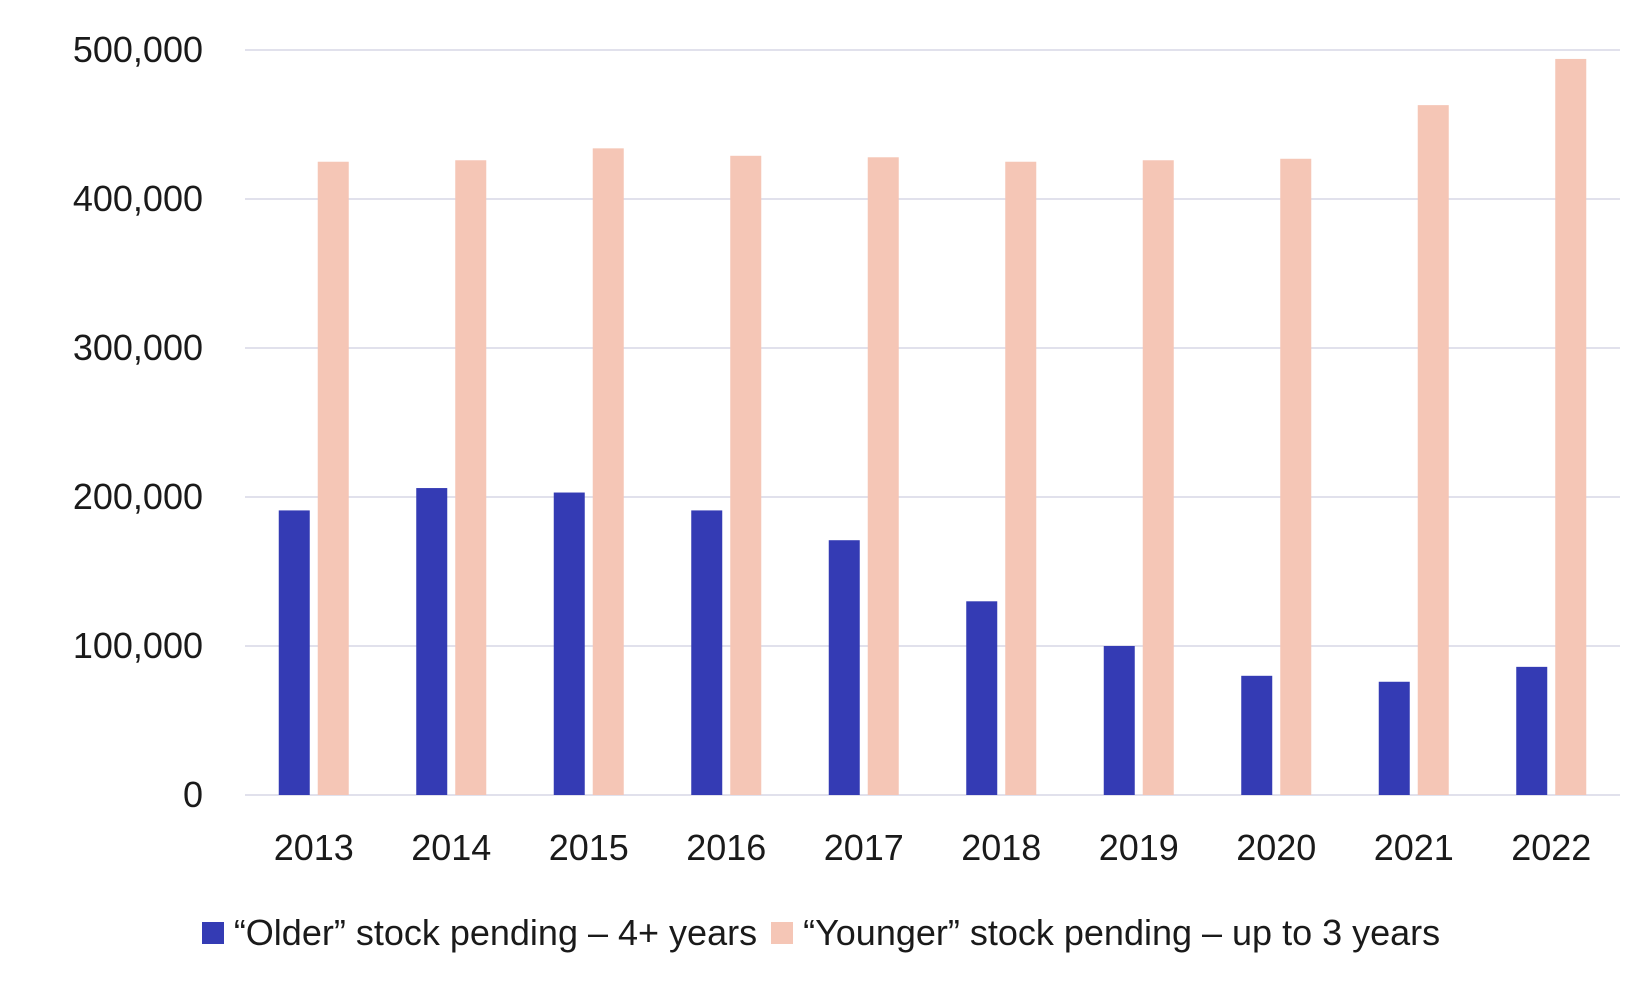 The image size is (1642, 1005). Describe the element at coordinates (569, 643) in the screenshot. I see `bar-older-2015` at that location.